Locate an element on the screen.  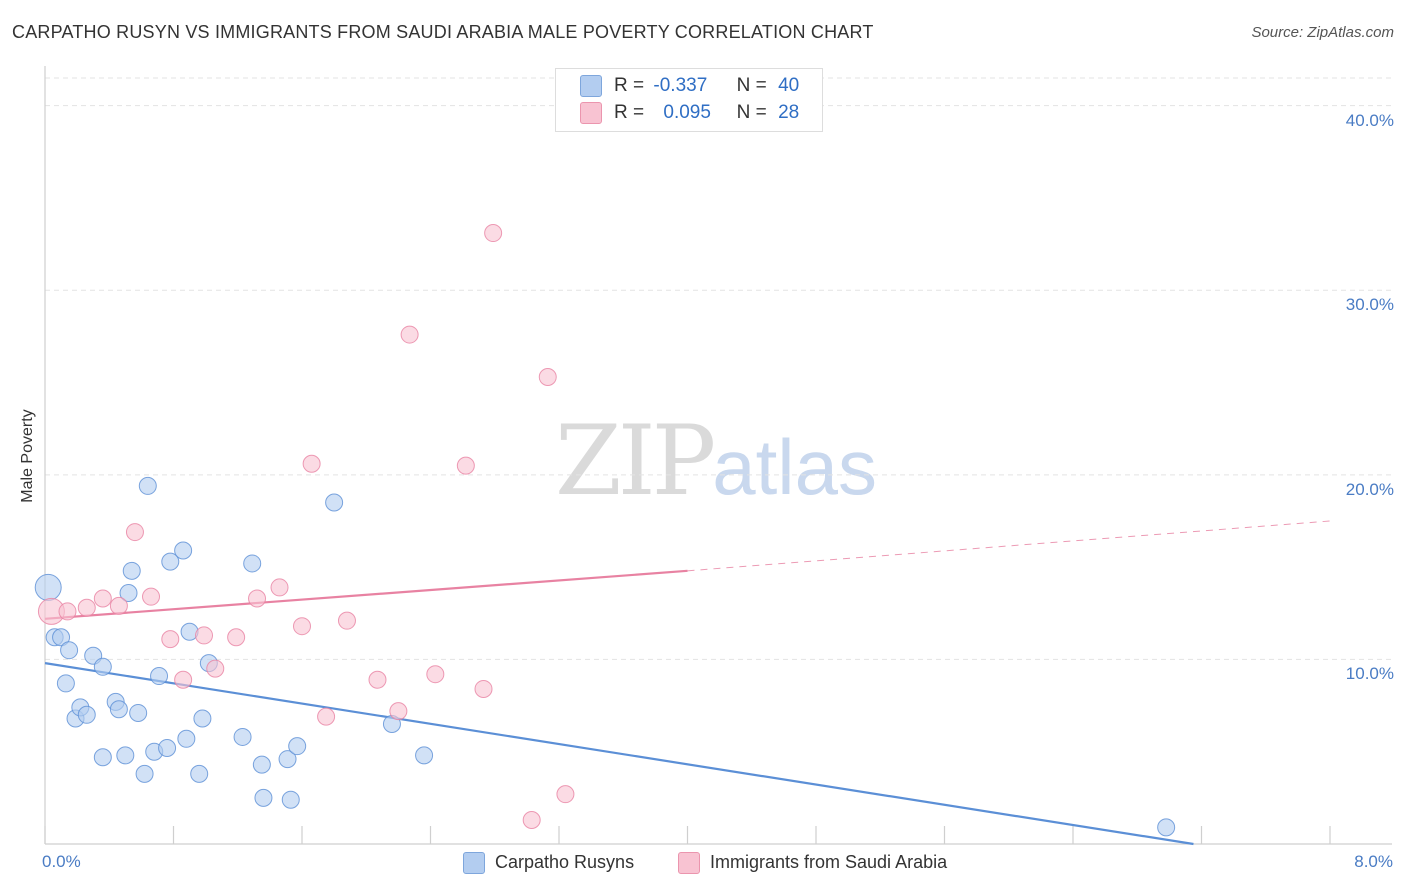
x-tick-label: 8.0% is located at coordinates (1373, 861).